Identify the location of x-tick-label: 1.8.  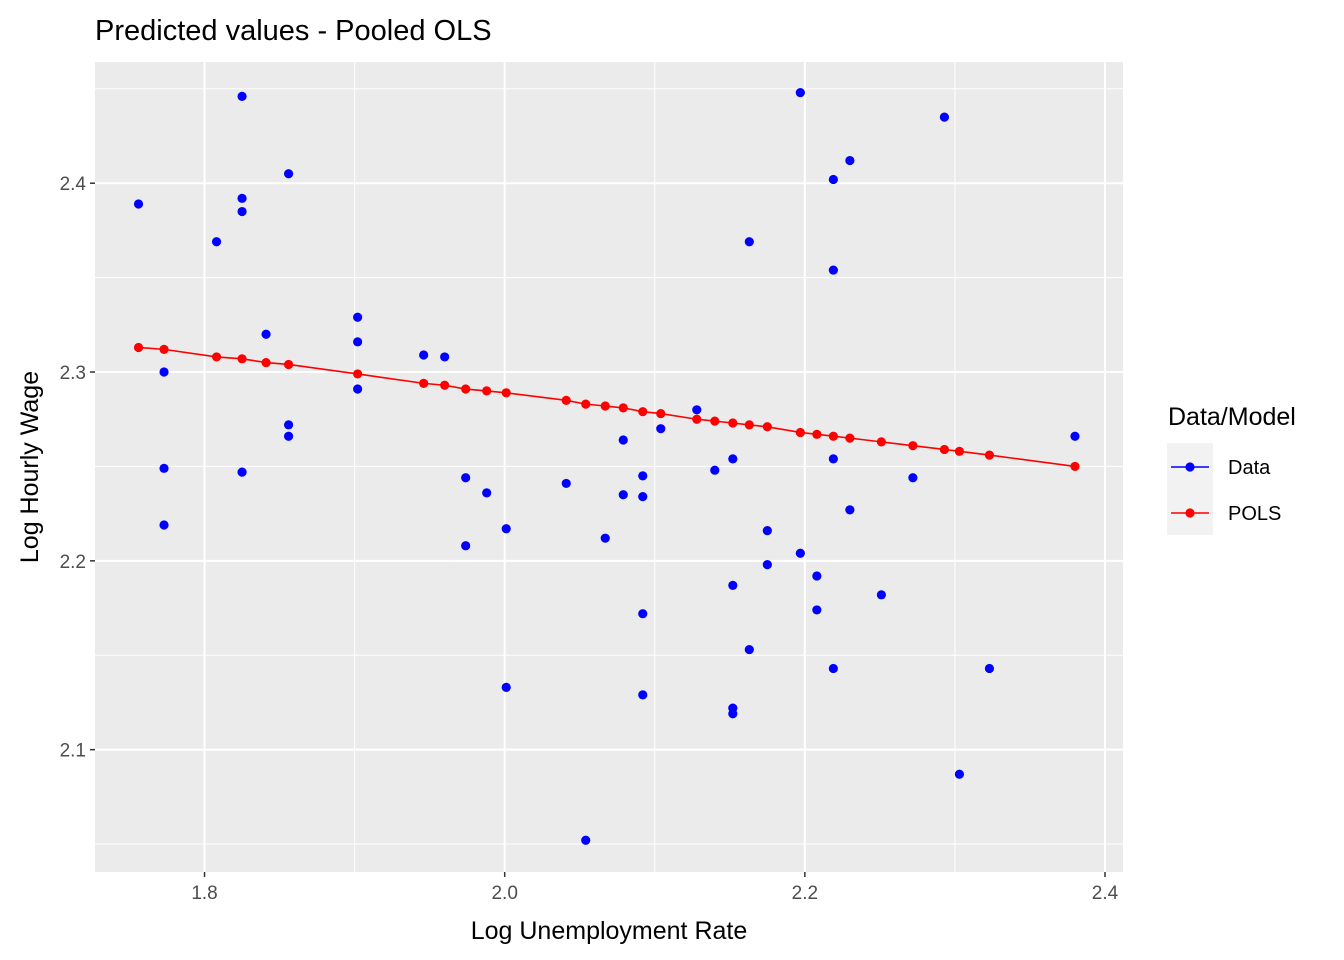
(204, 893).